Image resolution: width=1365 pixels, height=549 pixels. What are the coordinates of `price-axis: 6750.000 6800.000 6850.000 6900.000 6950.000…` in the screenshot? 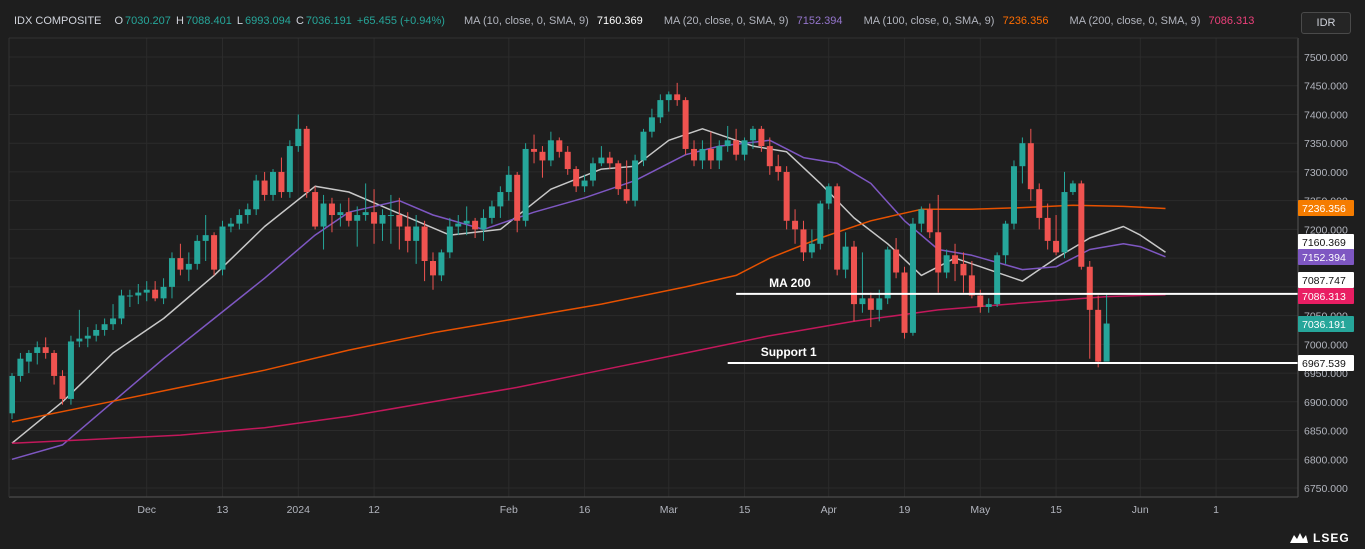 It's located at (1322, 267).